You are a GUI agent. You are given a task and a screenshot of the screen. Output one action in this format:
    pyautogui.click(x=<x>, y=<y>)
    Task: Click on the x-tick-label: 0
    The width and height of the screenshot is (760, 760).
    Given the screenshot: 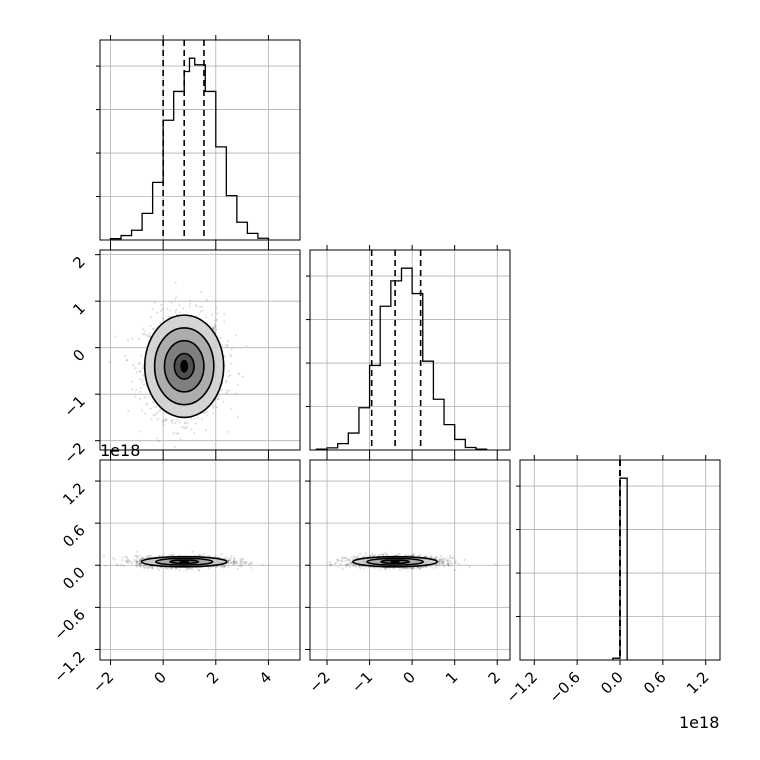 What is the action you would take?
    pyautogui.click(x=160, y=677)
    